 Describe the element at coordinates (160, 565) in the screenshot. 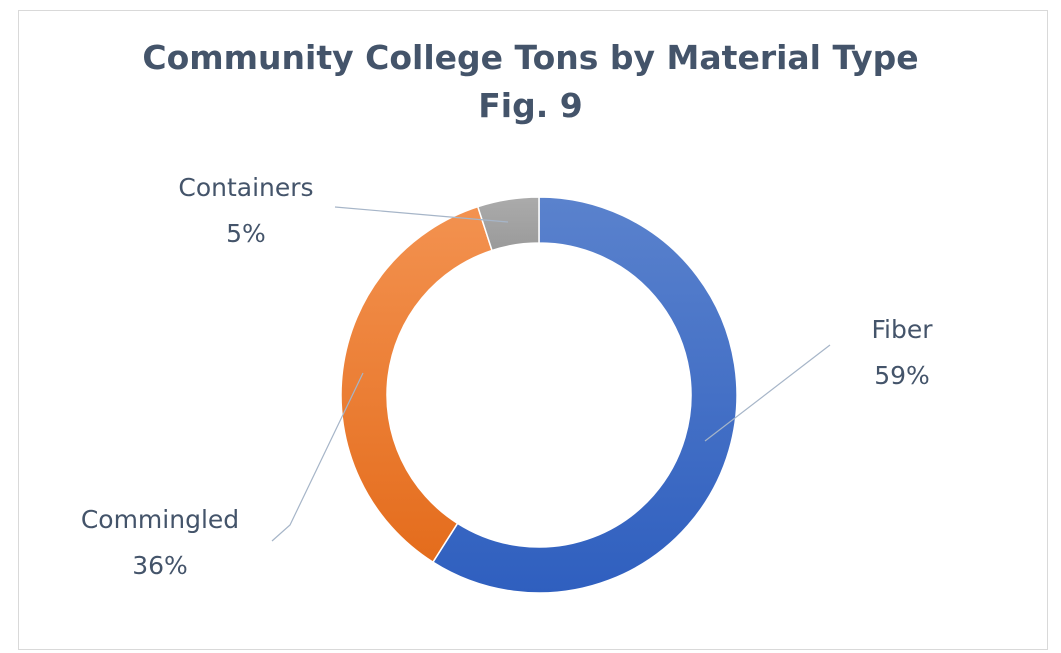

I see `data-label-commingled-percent: 36%` at that location.